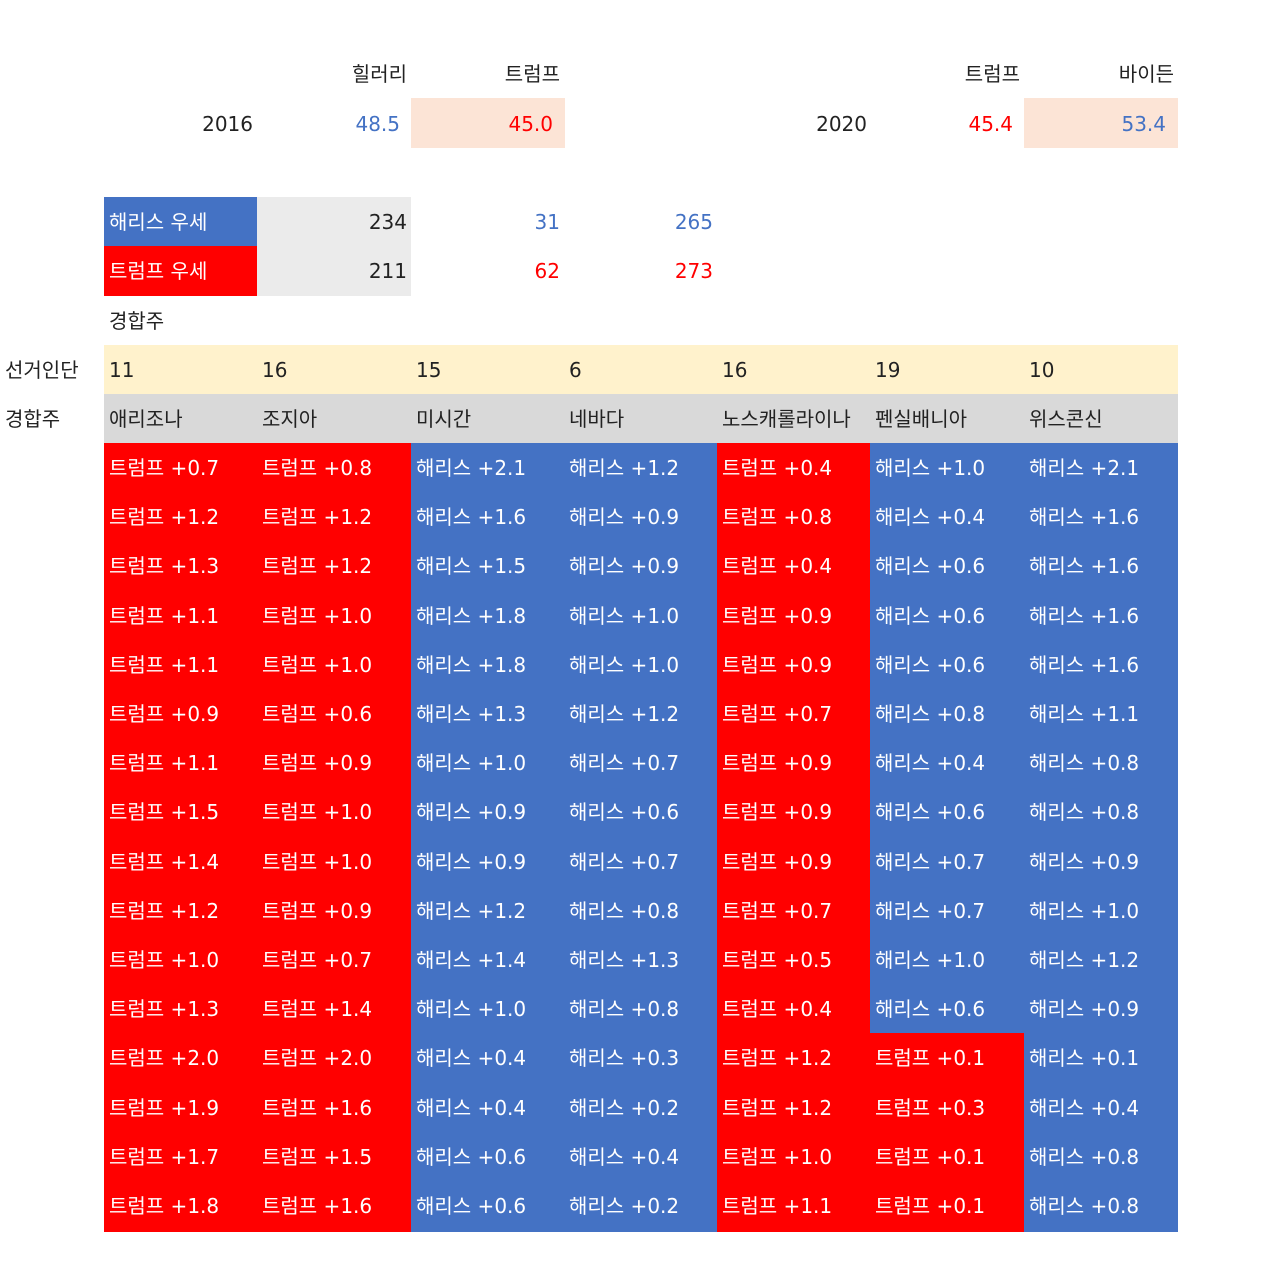  What do you see at coordinates (597, 419) in the screenshot?
I see `state-name: 네바다` at bounding box center [597, 419].